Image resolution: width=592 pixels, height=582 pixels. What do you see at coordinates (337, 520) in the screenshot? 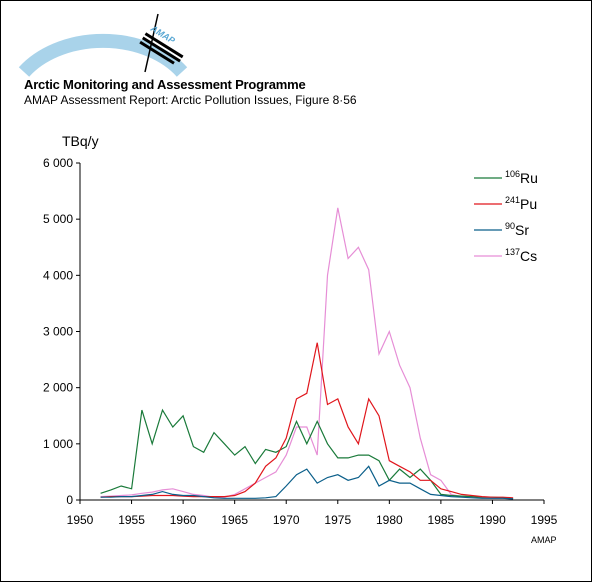
I see `x-tick-label: 1975` at bounding box center [337, 520].